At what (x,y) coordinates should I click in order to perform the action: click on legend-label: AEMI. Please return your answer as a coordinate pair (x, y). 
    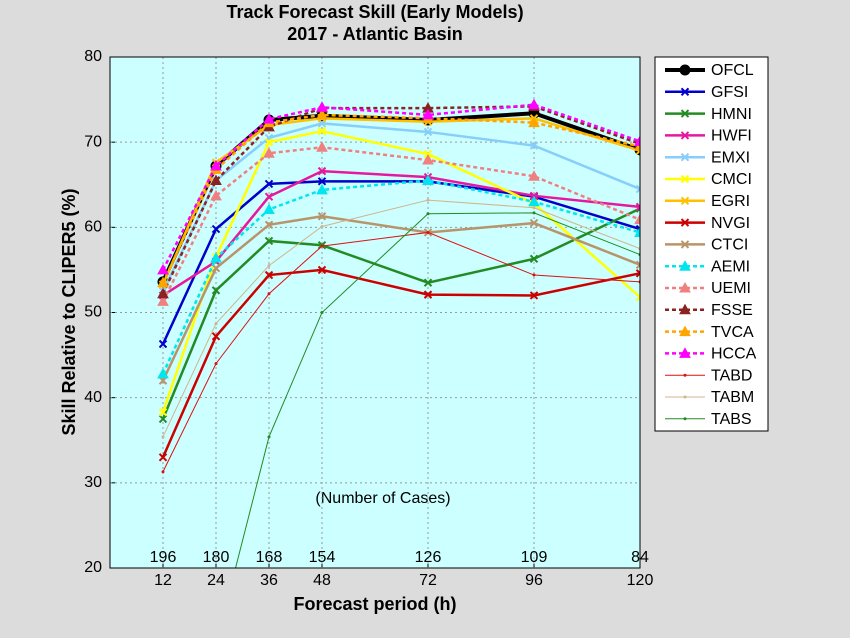
    Looking at the image, I should click on (730, 266).